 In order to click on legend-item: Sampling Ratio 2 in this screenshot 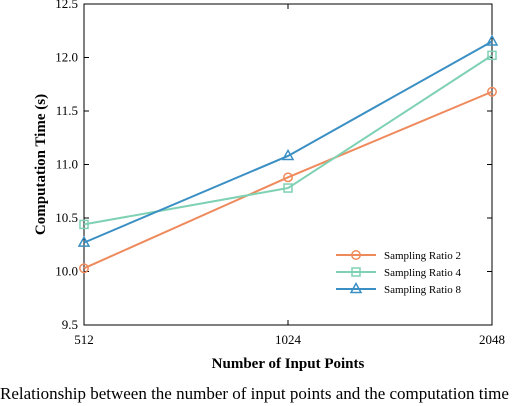, I will do `click(398, 256)`.